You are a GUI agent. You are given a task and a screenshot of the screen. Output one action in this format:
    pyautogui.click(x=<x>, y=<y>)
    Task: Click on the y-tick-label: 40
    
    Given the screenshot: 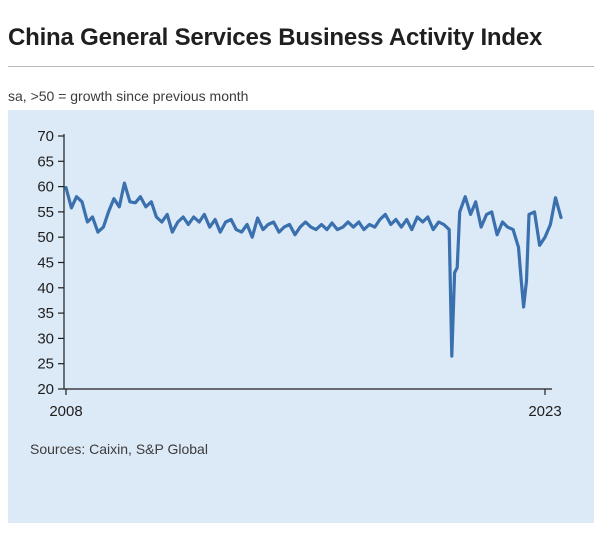 What is the action you would take?
    pyautogui.click(x=45, y=288)
    